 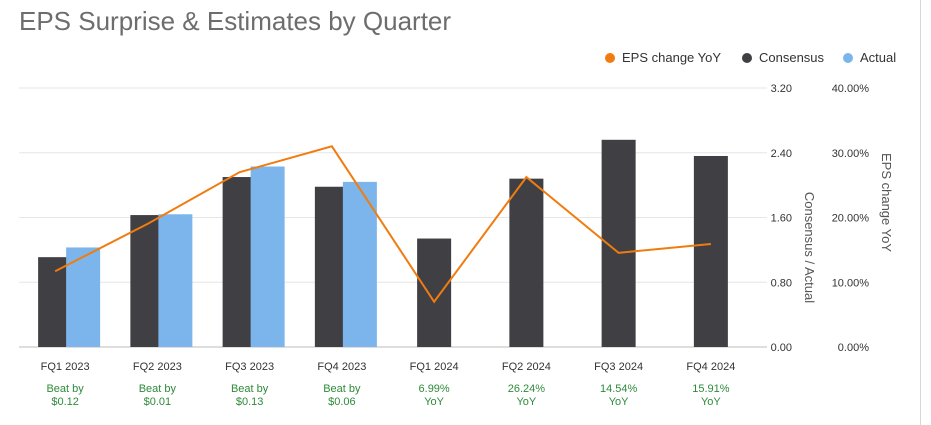 What do you see at coordinates (853, 348) in the screenshot?
I see `y2-tick-label: 0.00%` at bounding box center [853, 348].